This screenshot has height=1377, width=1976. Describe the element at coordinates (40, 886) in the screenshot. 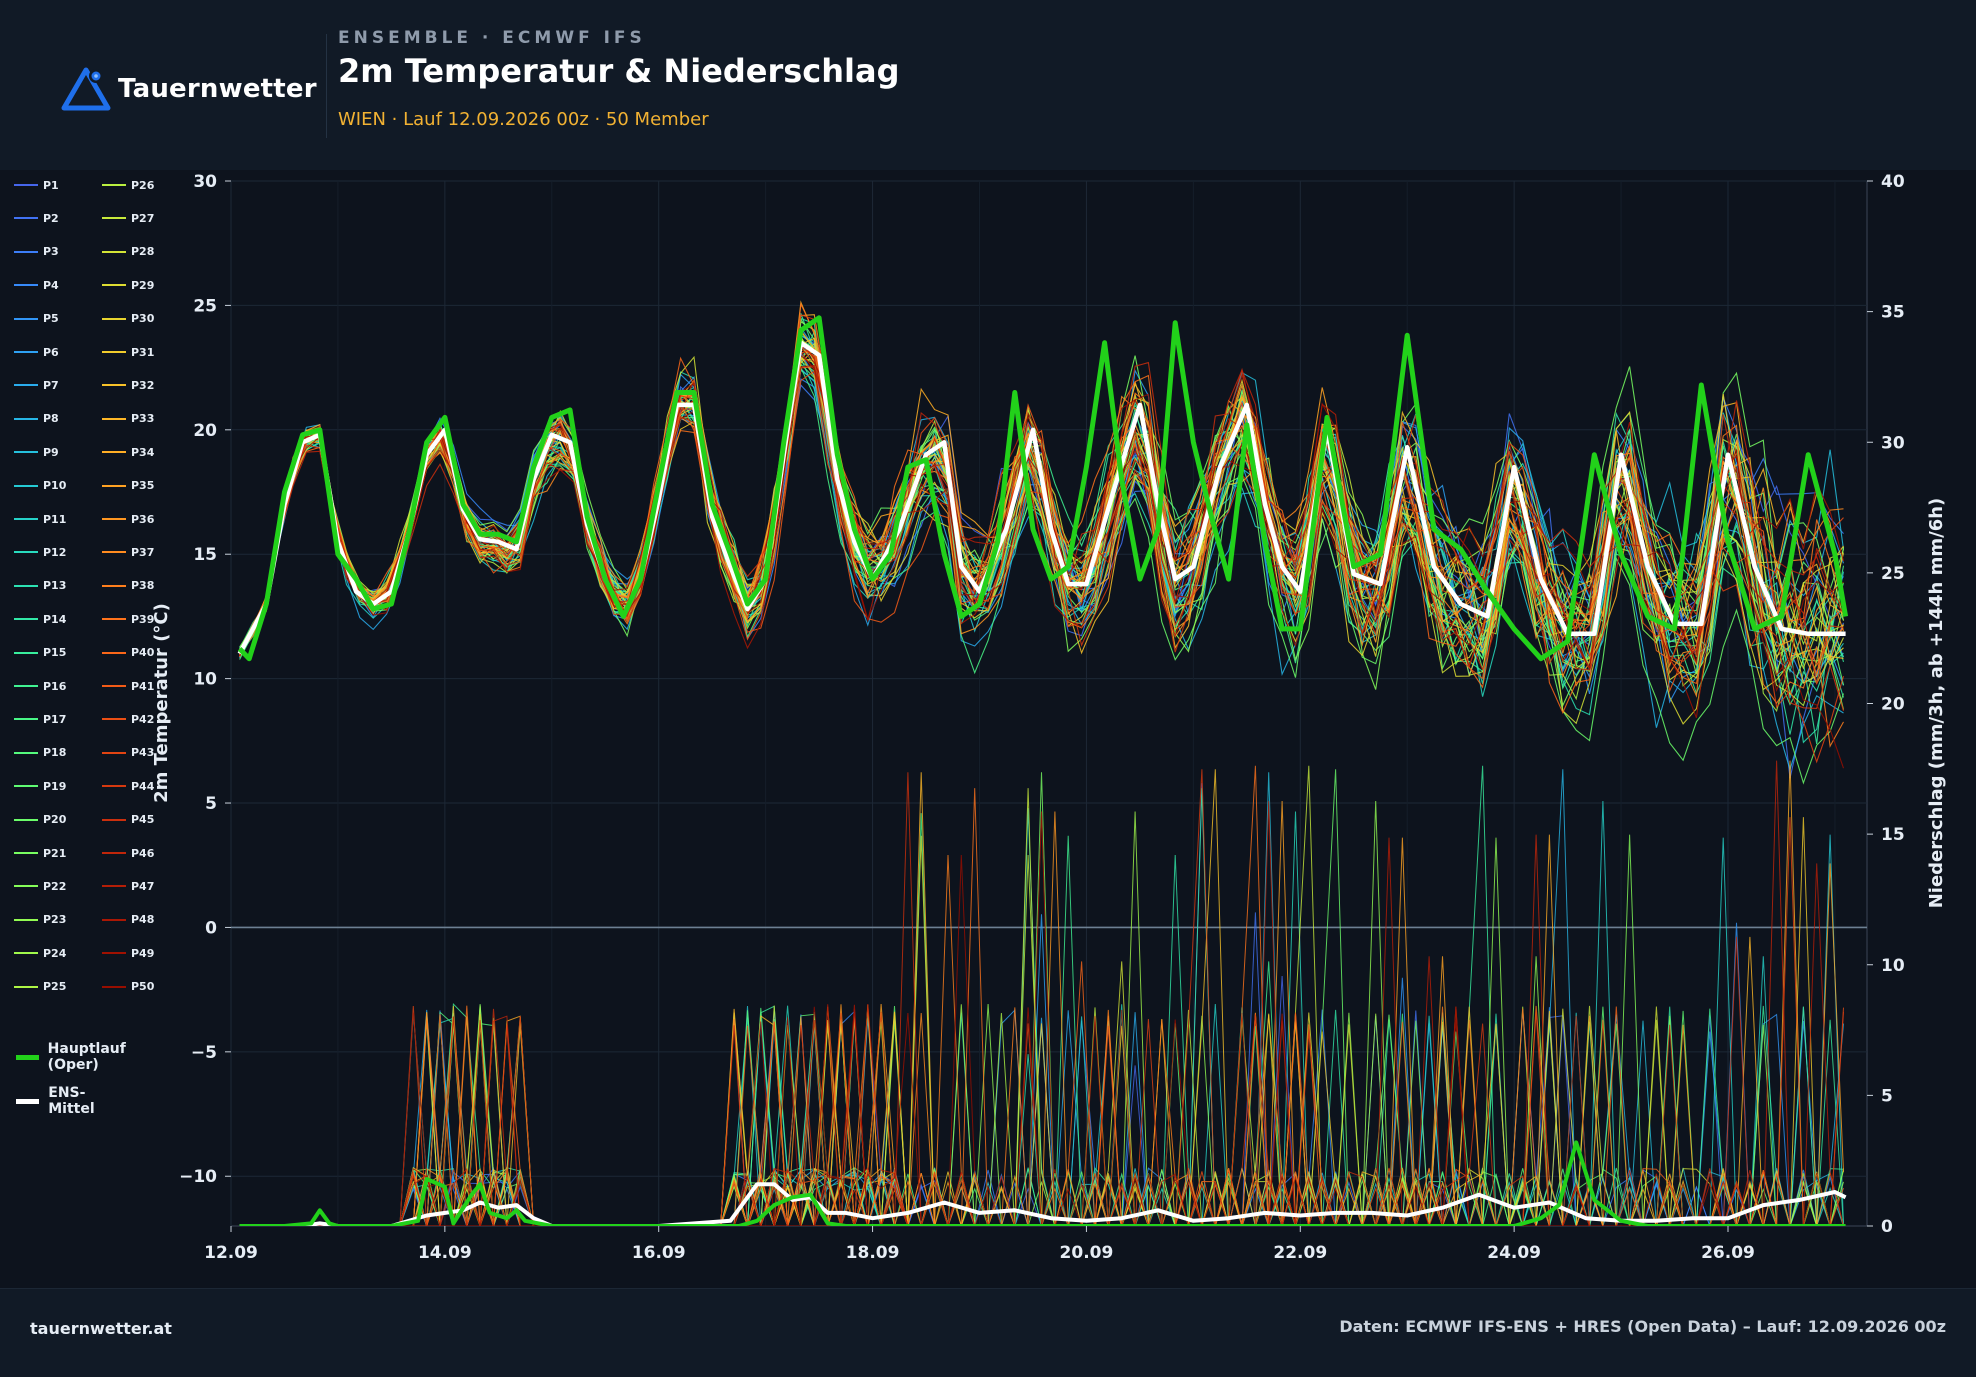

I see `legend-item-p22: P22` at that location.